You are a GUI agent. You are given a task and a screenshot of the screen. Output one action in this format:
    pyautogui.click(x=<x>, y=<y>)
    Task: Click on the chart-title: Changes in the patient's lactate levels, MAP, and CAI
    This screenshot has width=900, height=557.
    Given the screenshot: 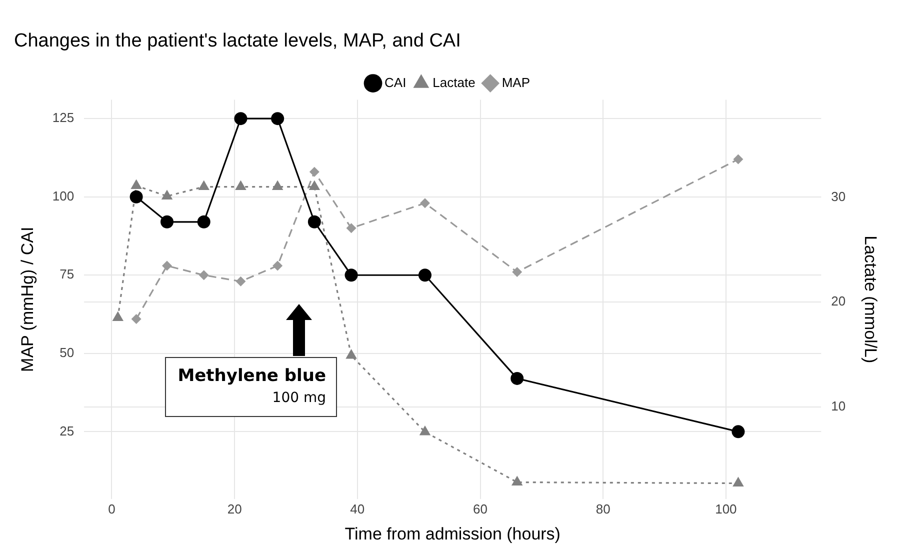 What is the action you would take?
    pyautogui.click(x=237, y=41)
    